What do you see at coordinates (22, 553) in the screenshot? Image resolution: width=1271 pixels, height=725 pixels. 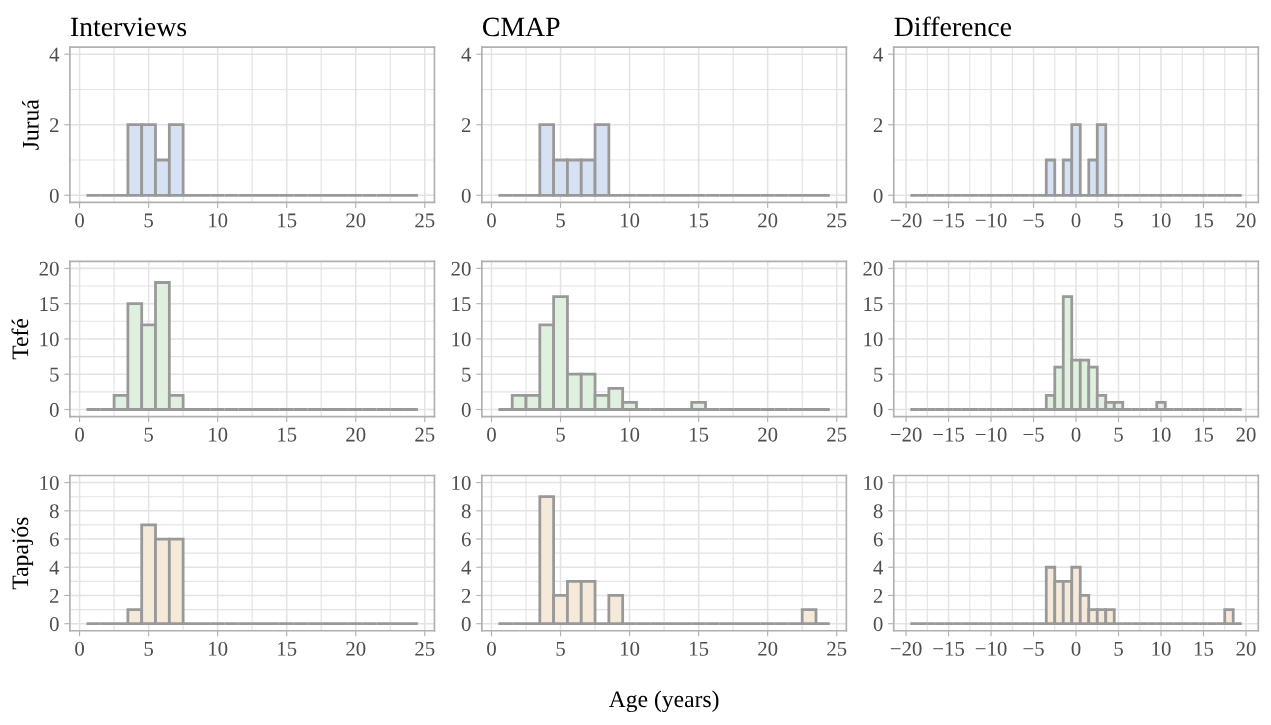 I see `y-axis-title: Tapajós` at bounding box center [22, 553].